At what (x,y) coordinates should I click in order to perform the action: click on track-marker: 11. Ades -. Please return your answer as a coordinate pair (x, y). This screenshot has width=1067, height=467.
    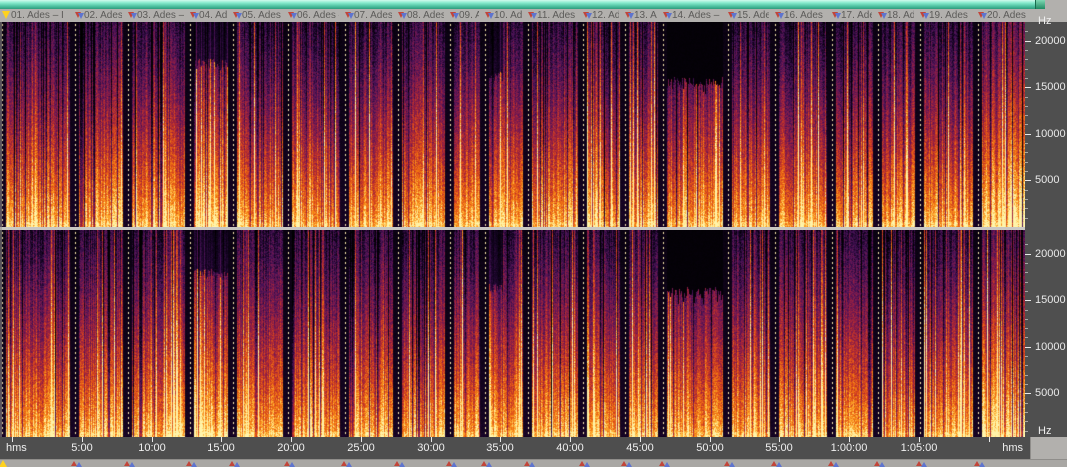
    Looking at the image, I should click on (552, 15).